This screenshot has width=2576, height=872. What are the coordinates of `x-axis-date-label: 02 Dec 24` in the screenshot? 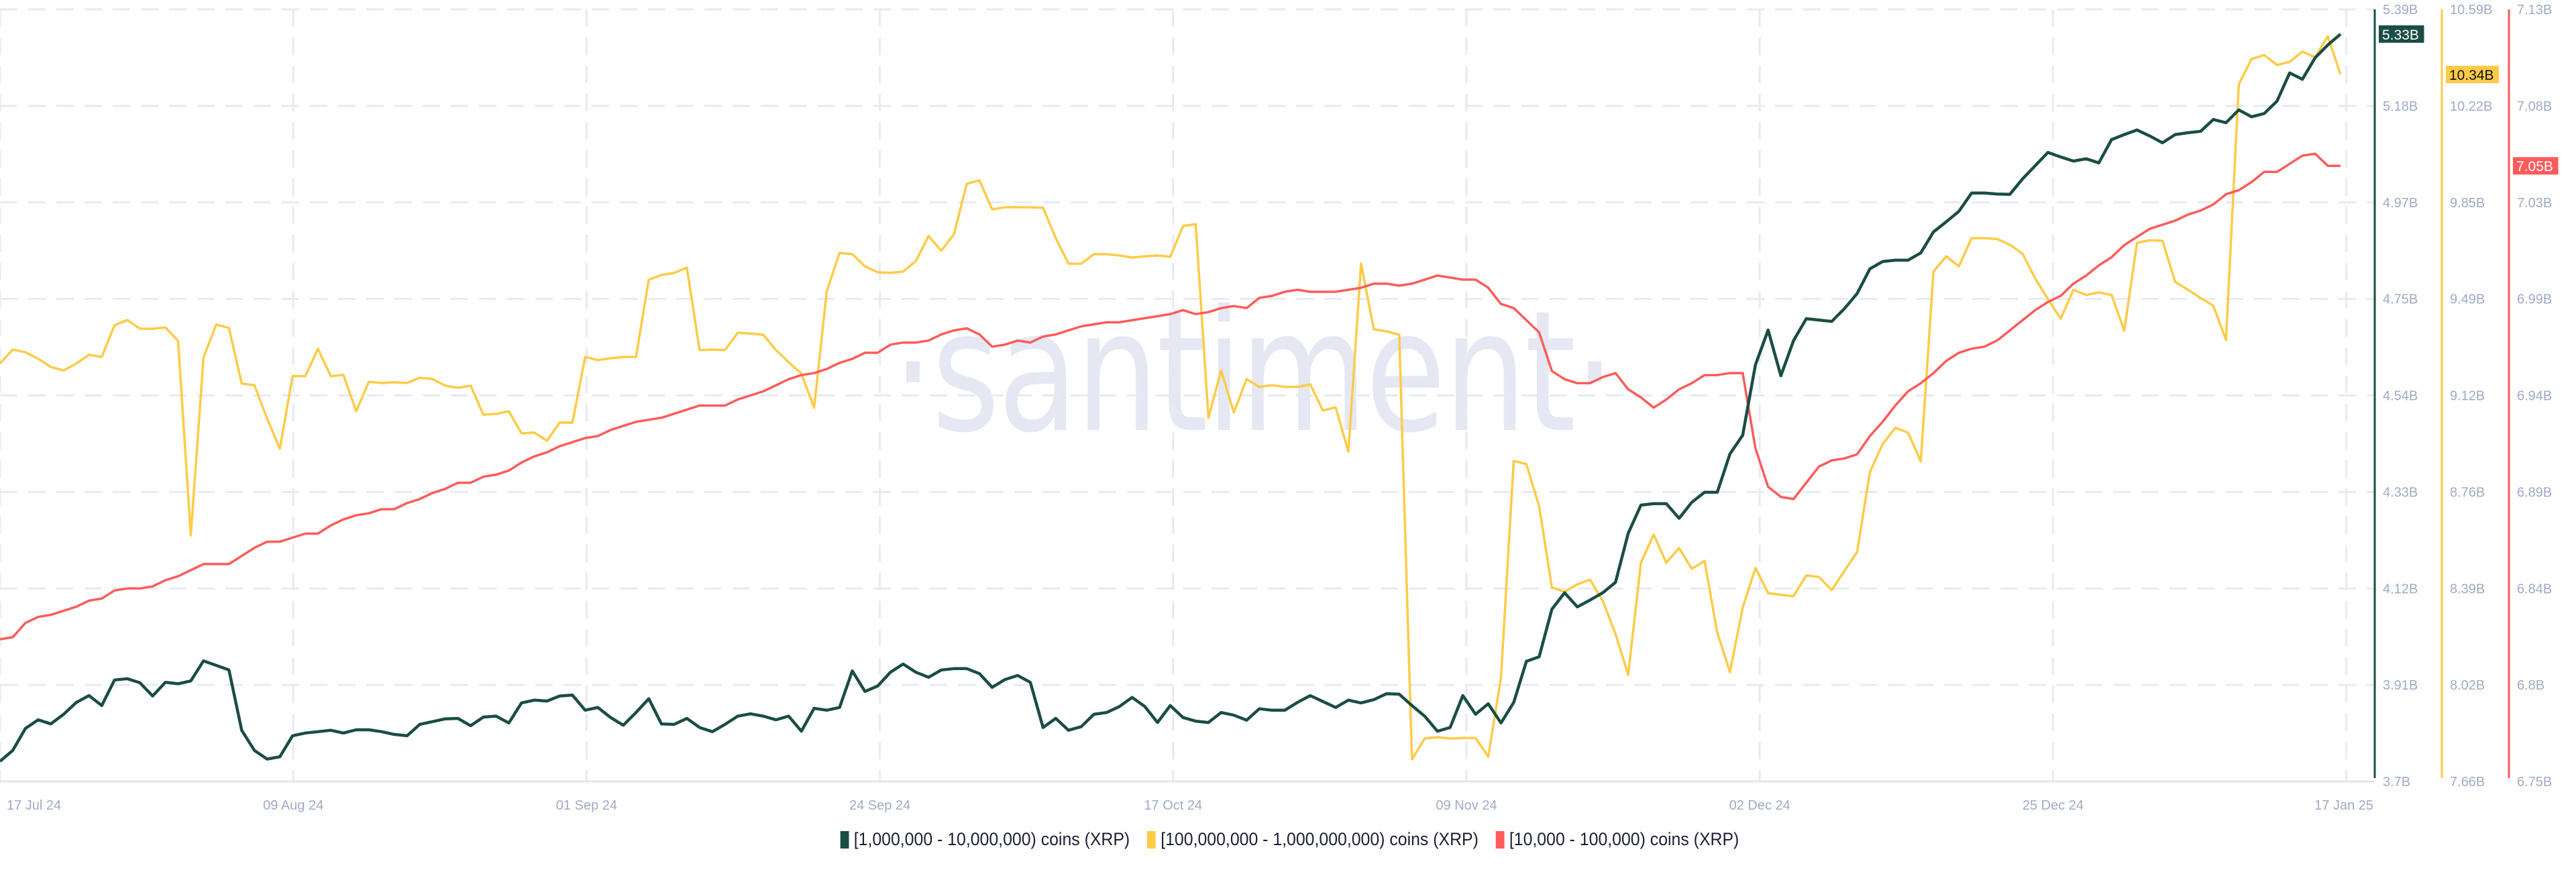 It's located at (1759, 805).